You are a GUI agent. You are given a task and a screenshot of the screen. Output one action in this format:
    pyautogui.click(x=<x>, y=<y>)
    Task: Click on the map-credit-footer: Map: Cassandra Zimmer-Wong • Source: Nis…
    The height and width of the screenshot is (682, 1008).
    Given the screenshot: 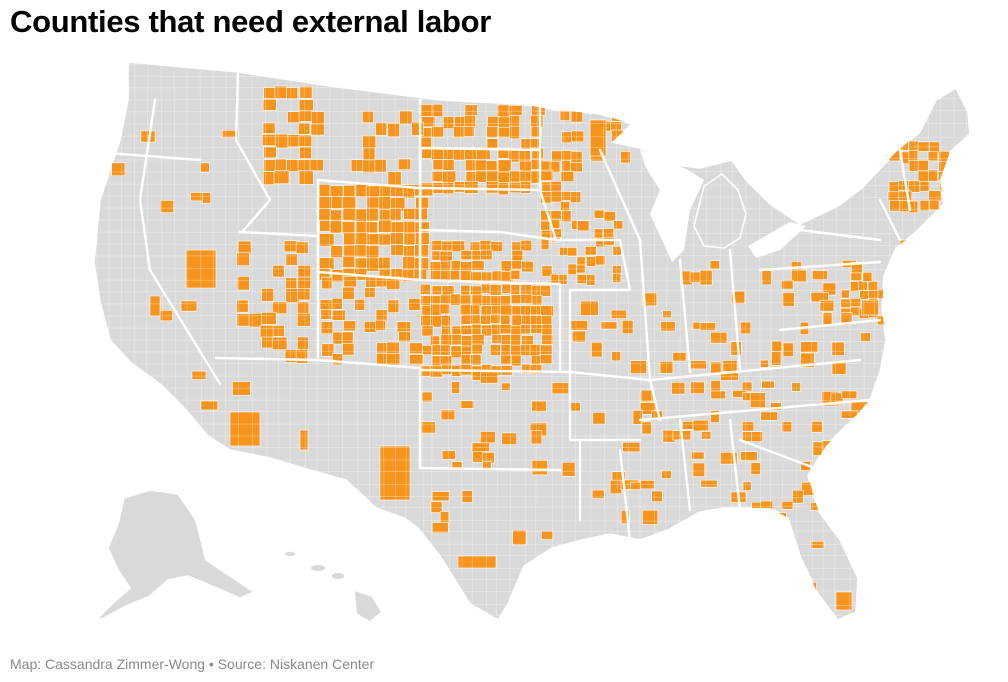 What is the action you would take?
    pyautogui.click(x=192, y=664)
    